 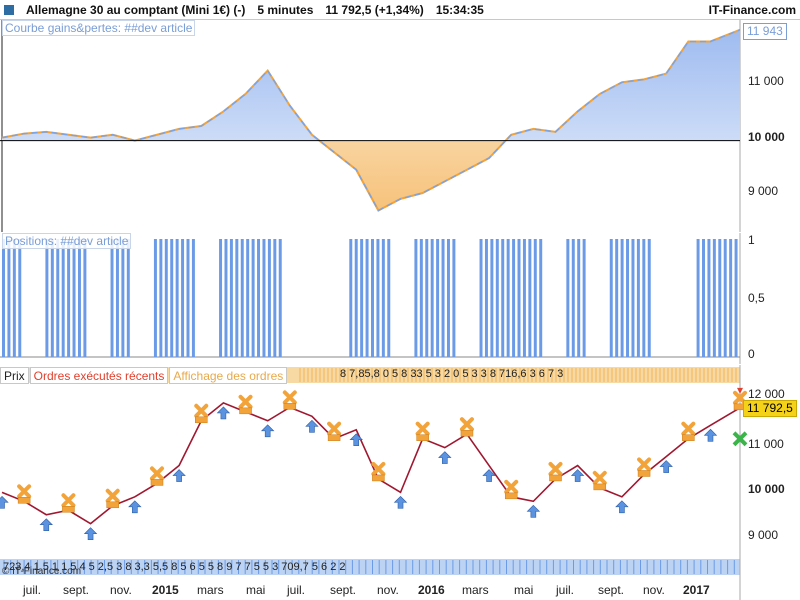 I want to click on clock: 15:34:35, so click(x=459, y=10).